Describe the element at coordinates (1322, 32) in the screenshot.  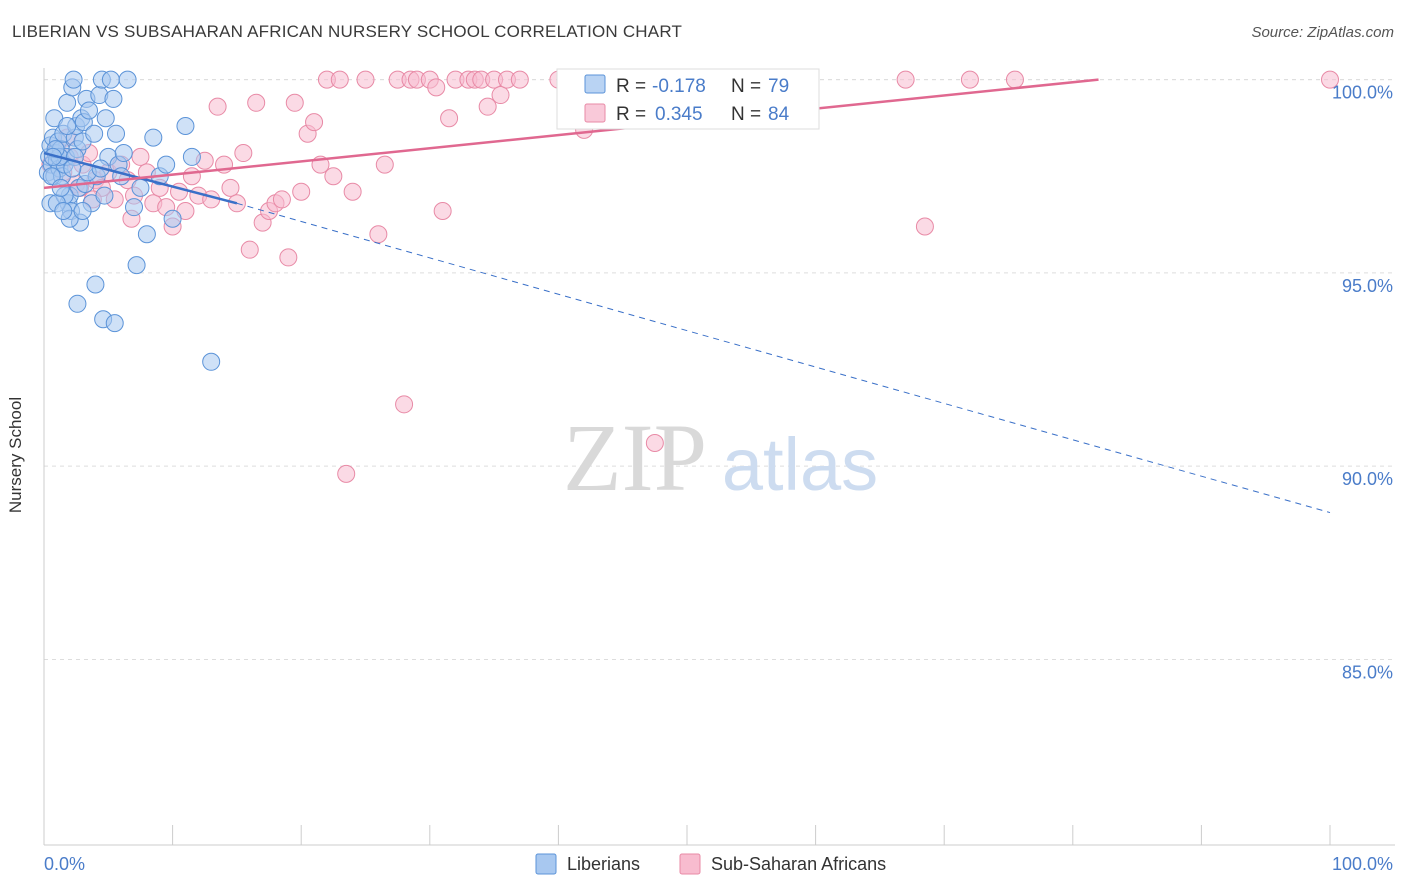
I see `source-label: Source: ZipAtlas.com` at that location.